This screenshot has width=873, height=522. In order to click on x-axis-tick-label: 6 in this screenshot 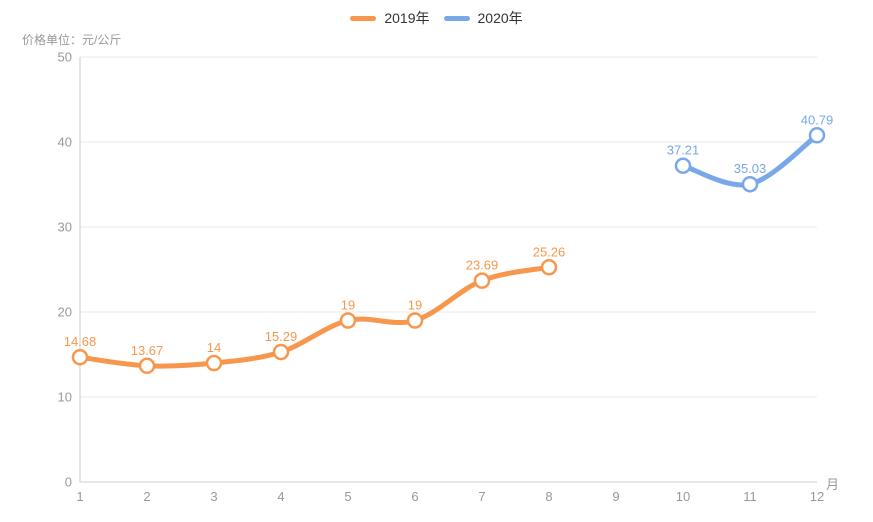, I will do `click(414, 496)`.